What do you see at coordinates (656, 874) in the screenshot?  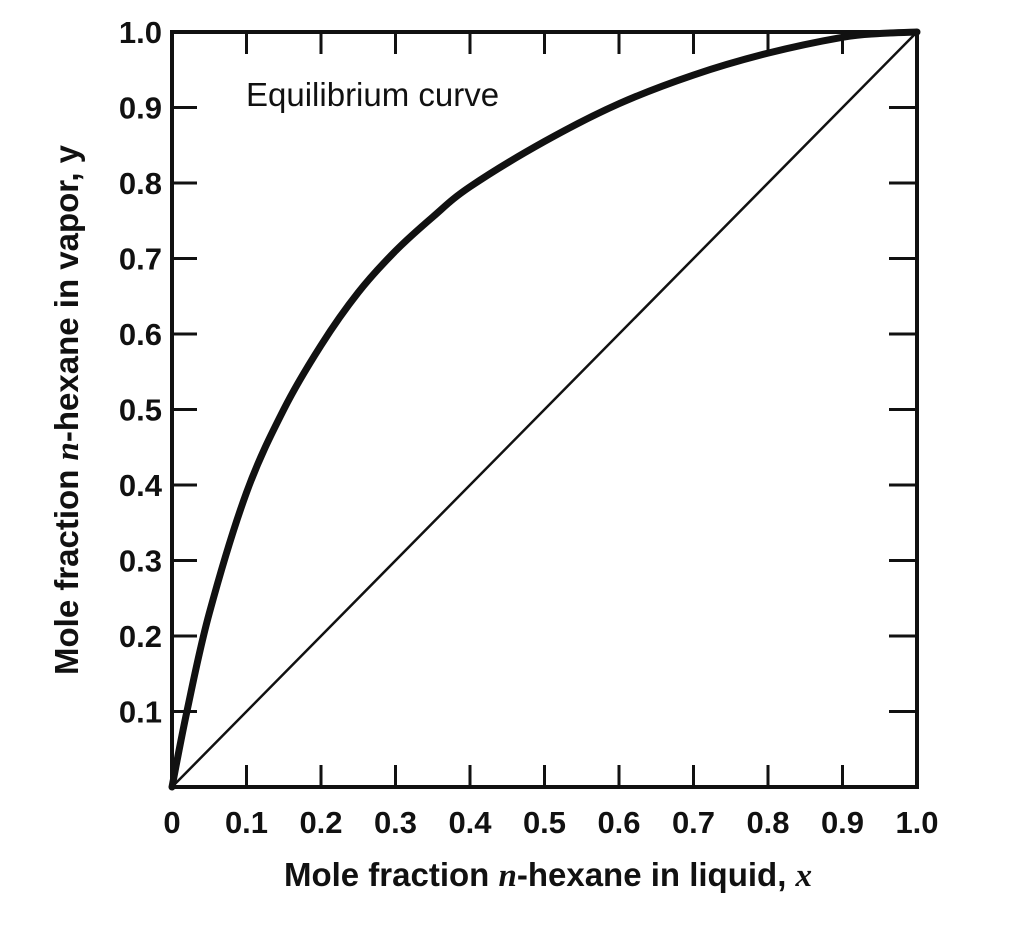 I see `x-axis-label-middle: -hexane in liquid,` at bounding box center [656, 874].